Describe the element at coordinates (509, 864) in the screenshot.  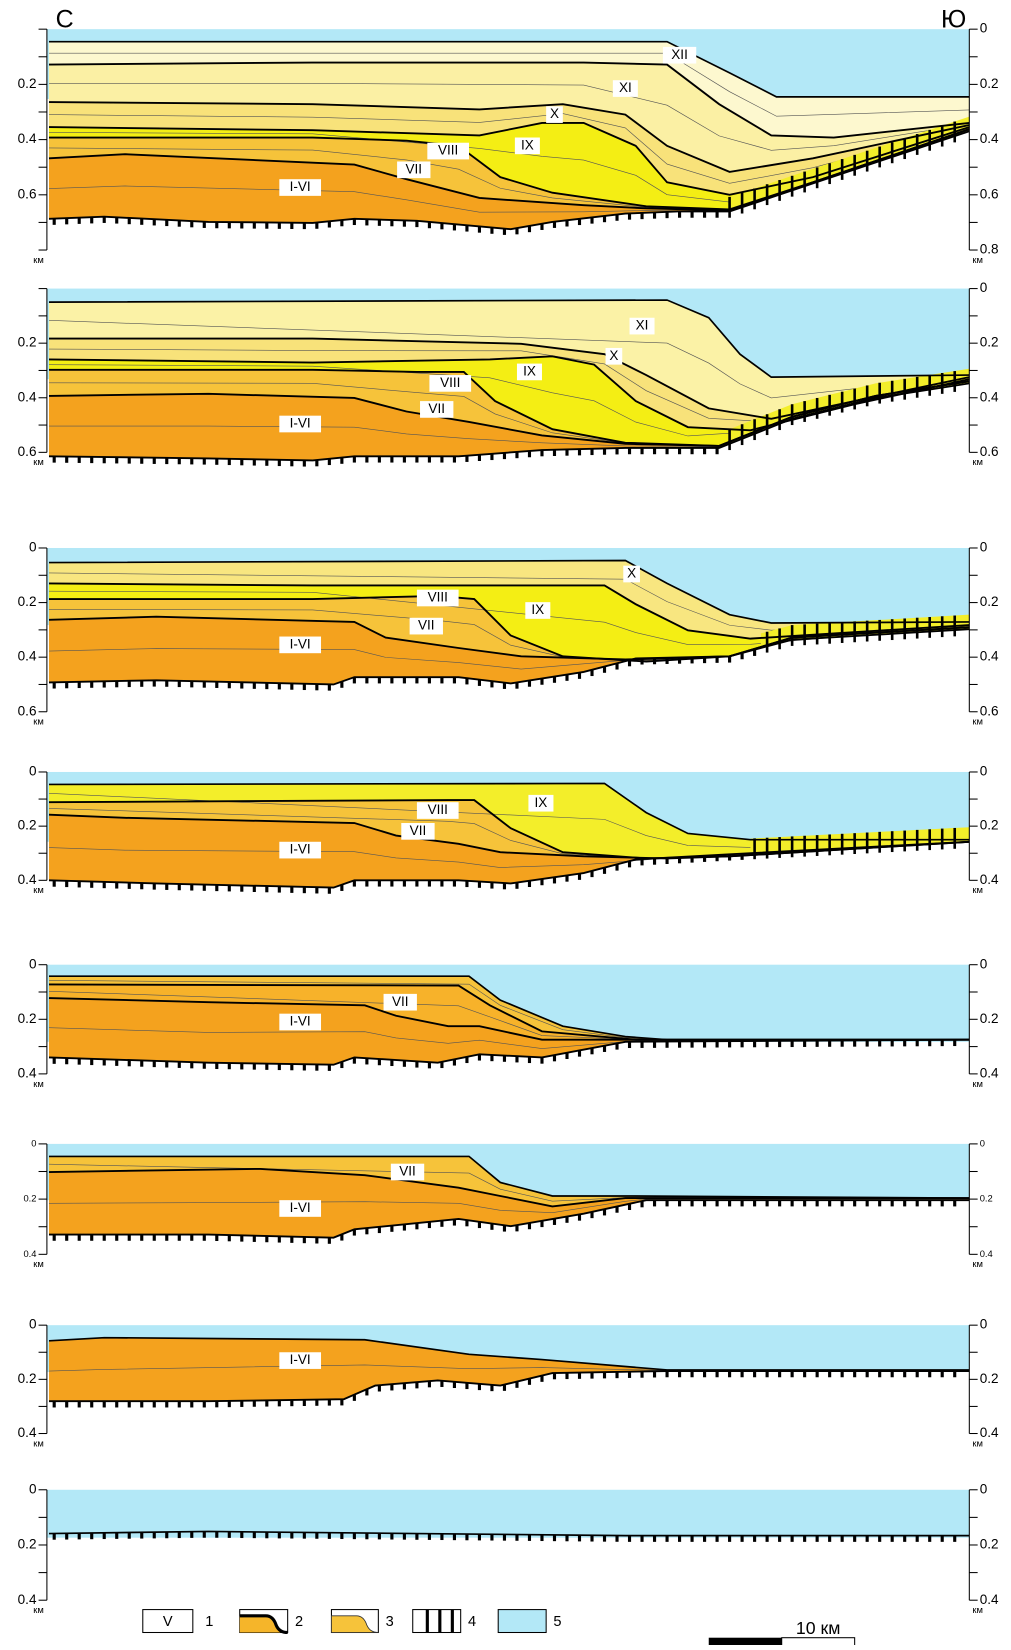
I see `basement-line` at that location.